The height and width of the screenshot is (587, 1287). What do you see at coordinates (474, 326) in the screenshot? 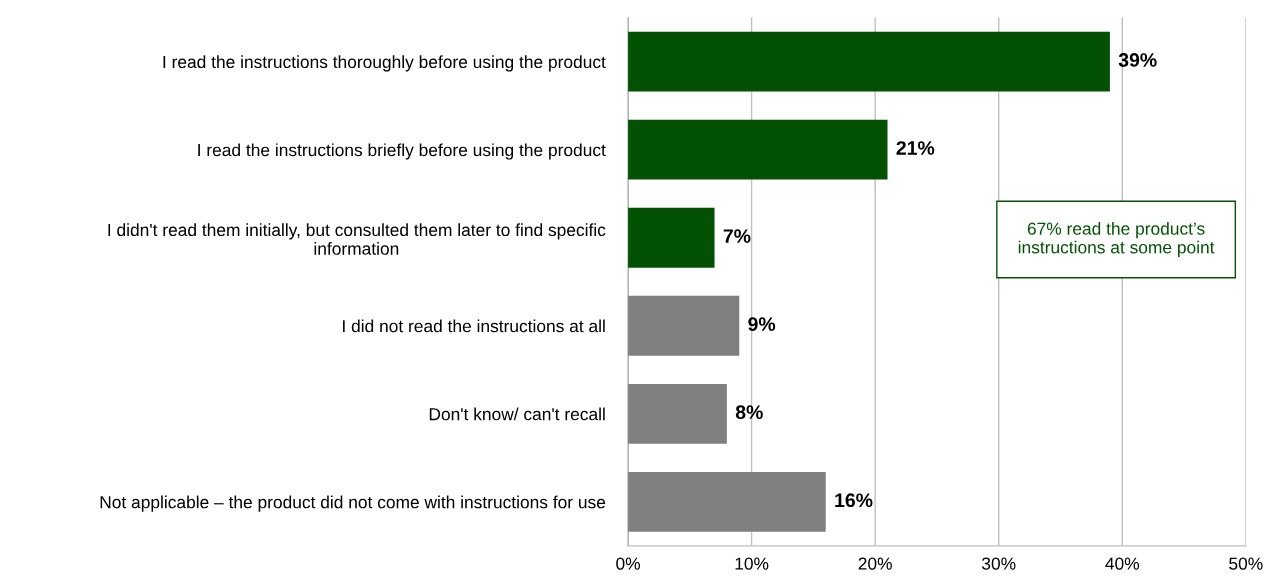
I see `y-tick-label: I did not read the instructions at all` at bounding box center [474, 326].